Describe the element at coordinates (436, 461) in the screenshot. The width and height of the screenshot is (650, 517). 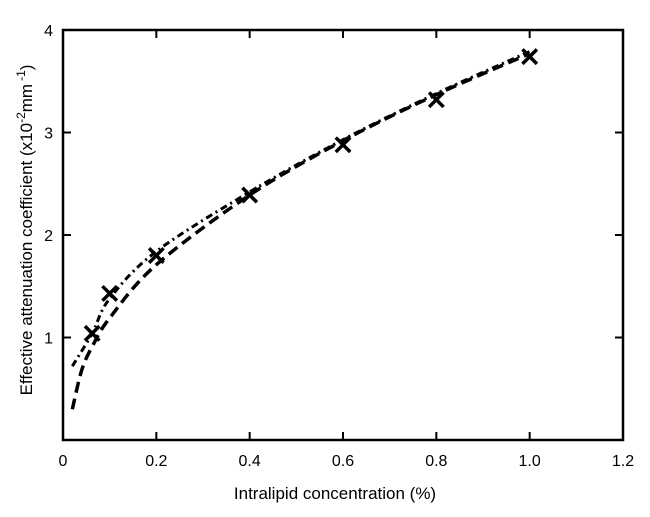
I see `x-tick-label: 0.8` at that location.